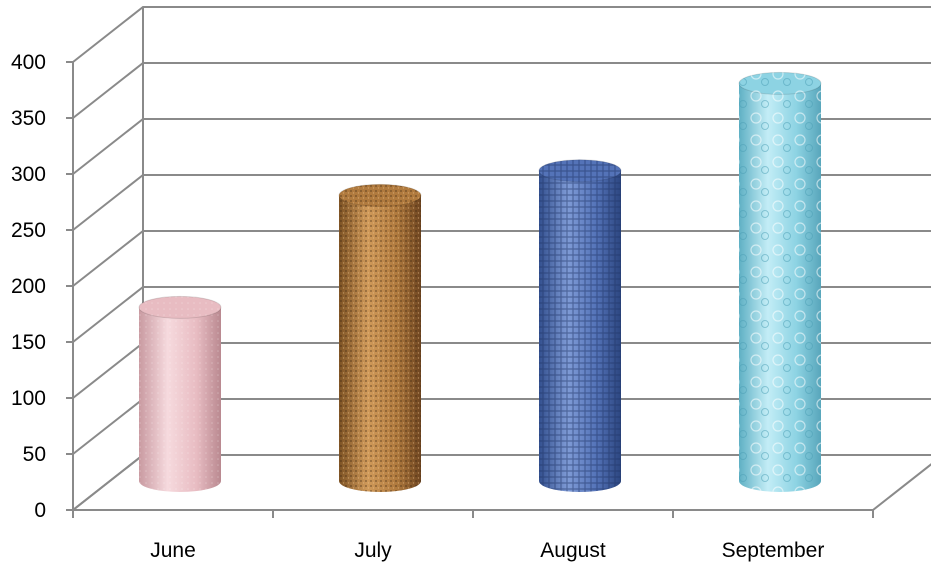 The image size is (931, 565). Describe the element at coordinates (473, 513) in the screenshot. I see `x-axis` at that location.